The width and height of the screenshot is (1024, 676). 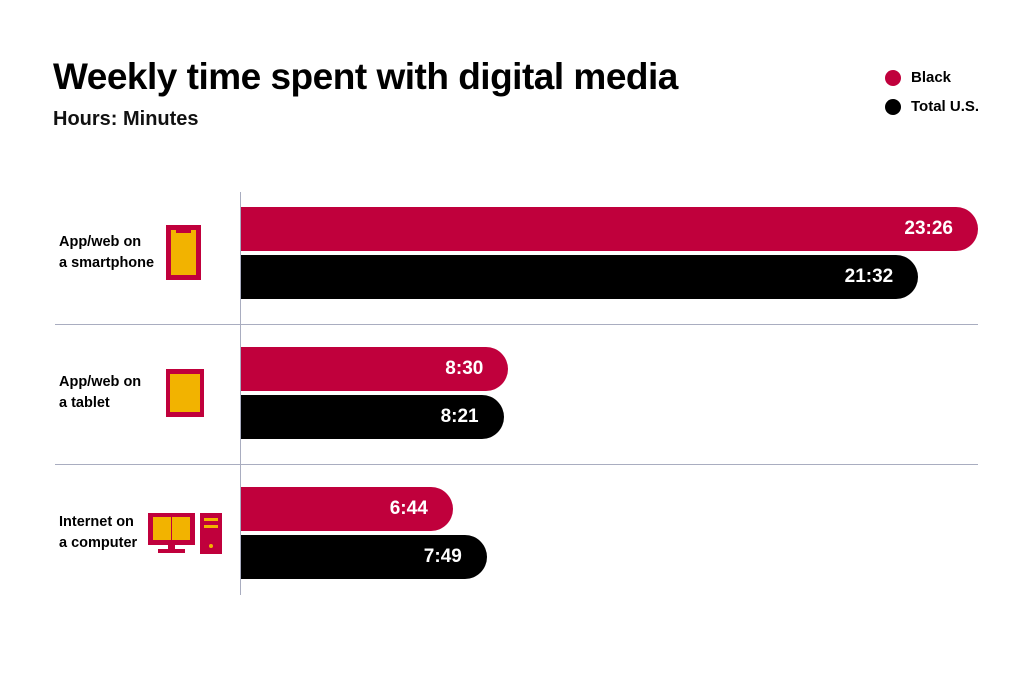 What do you see at coordinates (459, 416) in the screenshot?
I see `bar-value-label: 8:21` at bounding box center [459, 416].